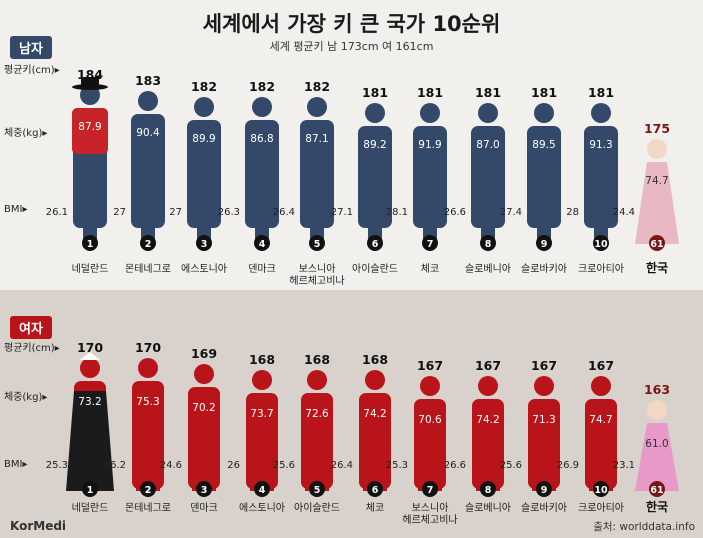 The image size is (703, 538). What do you see at coordinates (26, 133) in the screenshot?
I see `male-weight-label: 체중(kg)▸` at bounding box center [26, 133].